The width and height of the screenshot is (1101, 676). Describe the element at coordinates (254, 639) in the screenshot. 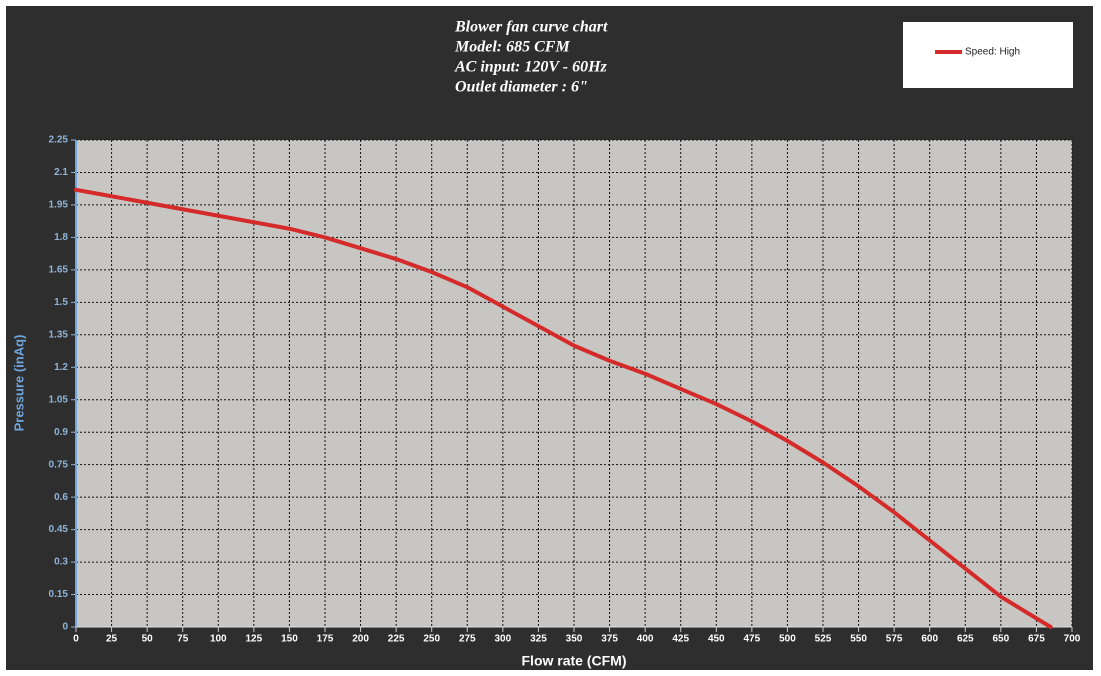

I see `x-tick-label: 125` at that location.